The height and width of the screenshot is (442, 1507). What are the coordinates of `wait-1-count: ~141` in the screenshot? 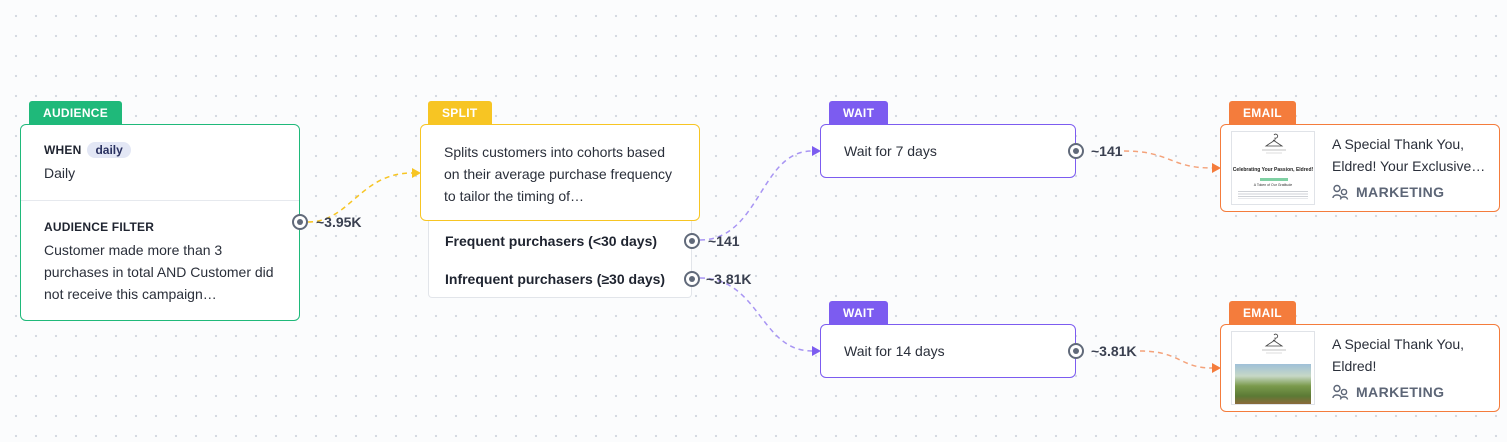 It's located at (1107, 151).